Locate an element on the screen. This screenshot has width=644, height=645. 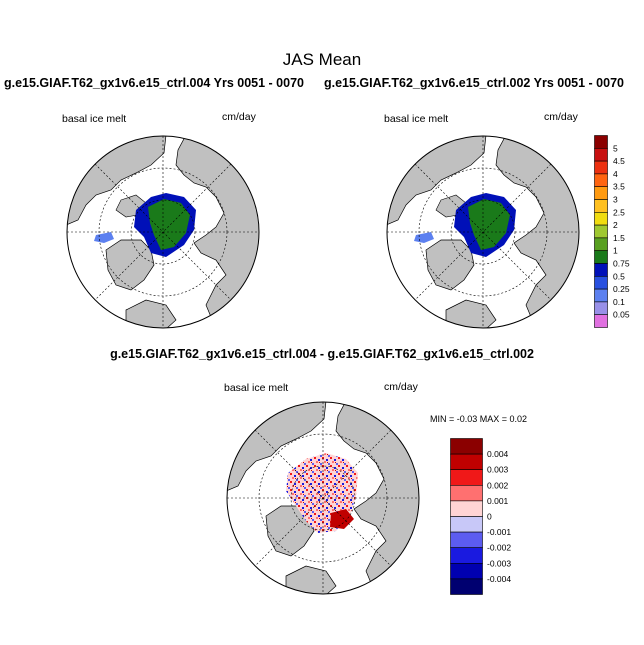
colorbar-main-label: 0.25 is located at coordinates (621, 289).